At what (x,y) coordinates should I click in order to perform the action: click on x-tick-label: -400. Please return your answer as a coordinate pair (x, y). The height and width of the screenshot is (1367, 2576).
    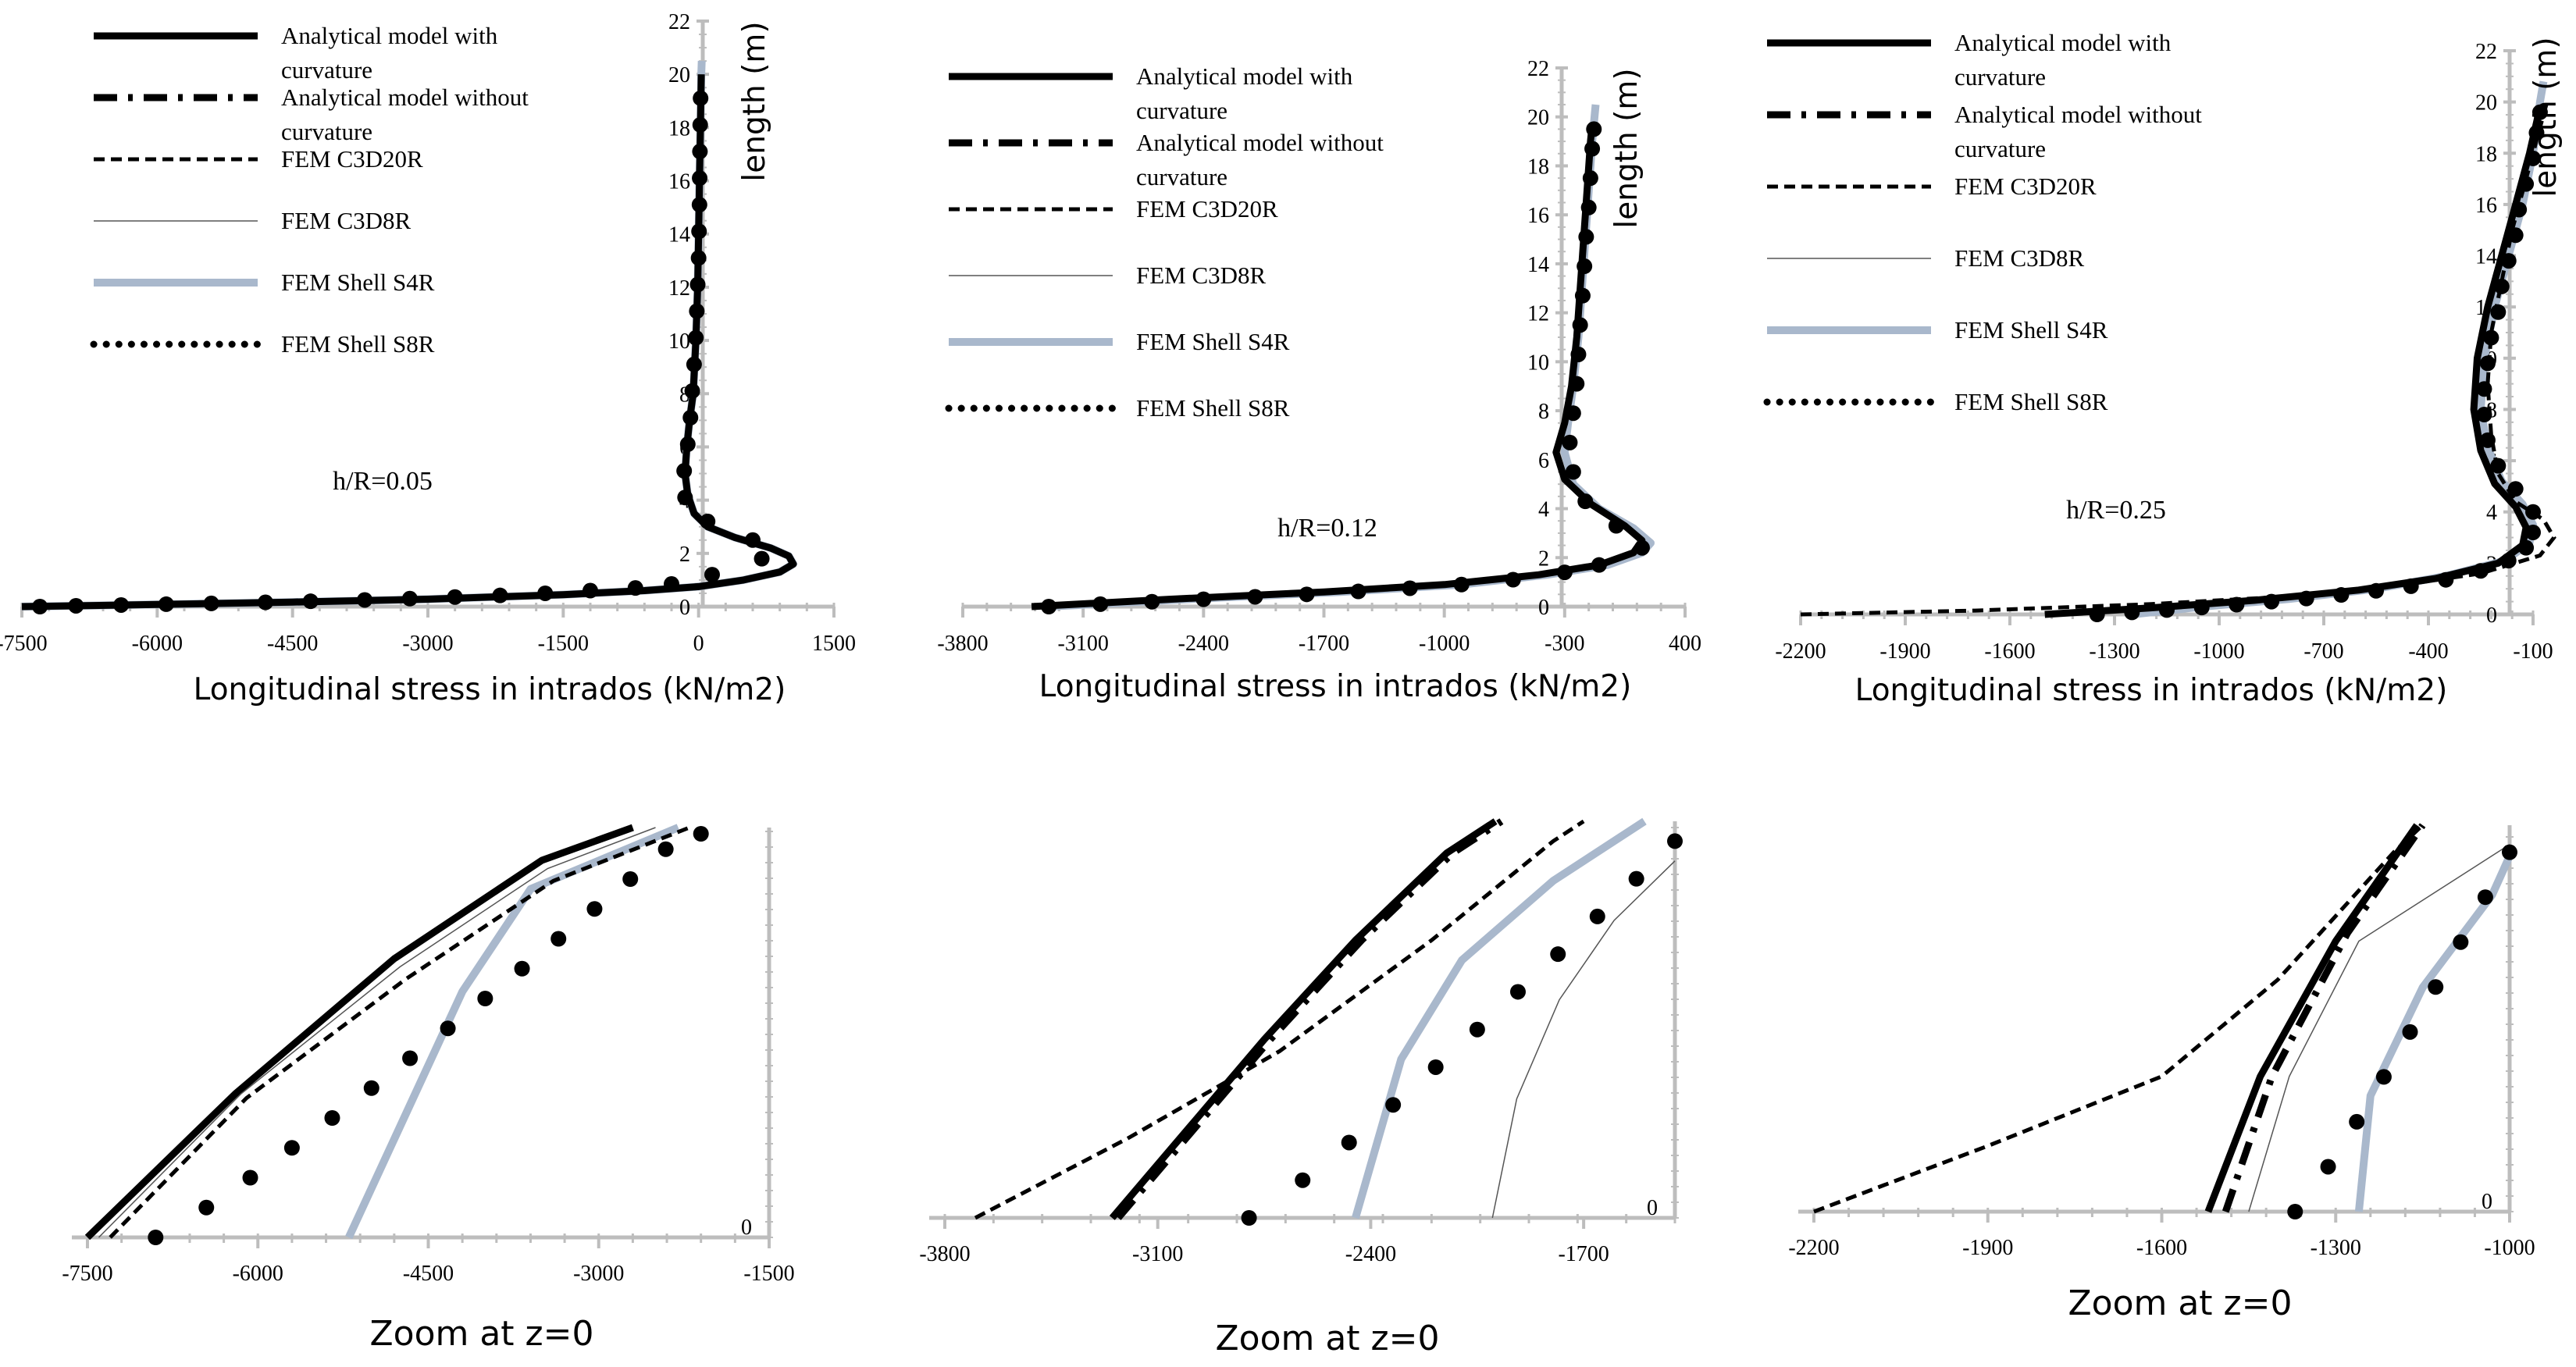
    Looking at the image, I should click on (2428, 651).